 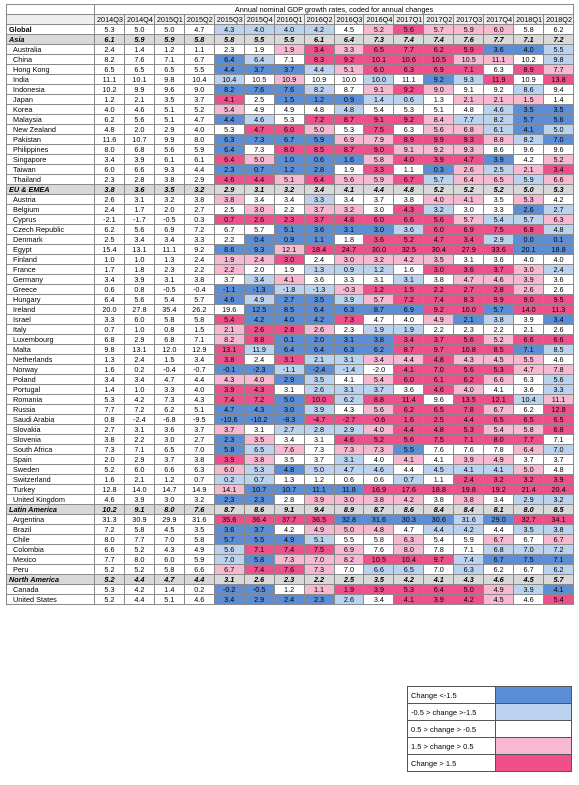 What do you see at coordinates (409, 579) in the screenshot?
I see `value-cell: 4.2` at bounding box center [409, 579].